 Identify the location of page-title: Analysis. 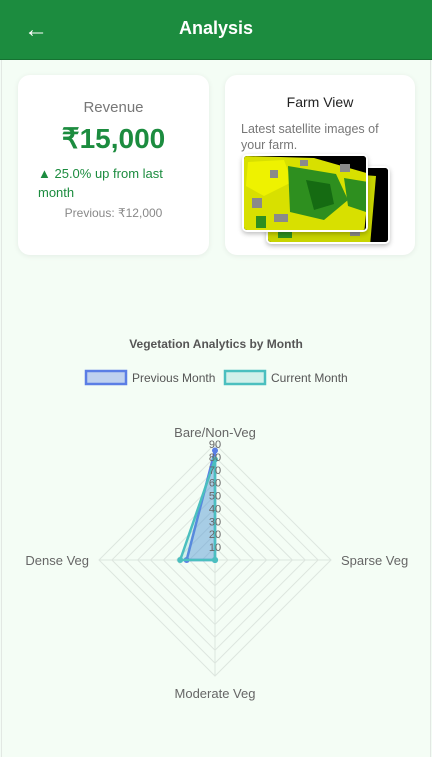
(216, 28).